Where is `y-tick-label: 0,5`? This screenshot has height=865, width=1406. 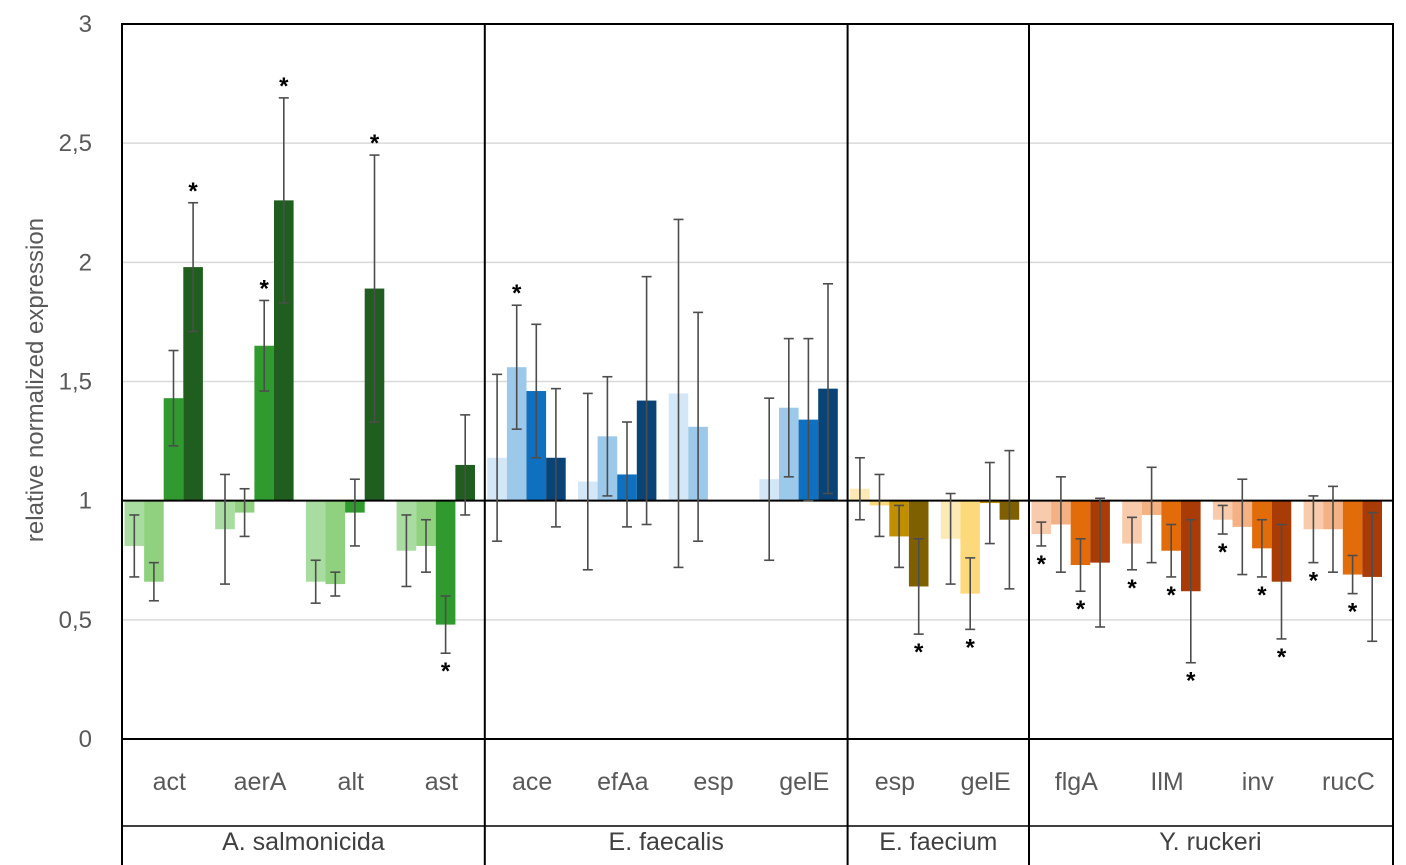
y-tick-label: 0,5 is located at coordinates (75, 620).